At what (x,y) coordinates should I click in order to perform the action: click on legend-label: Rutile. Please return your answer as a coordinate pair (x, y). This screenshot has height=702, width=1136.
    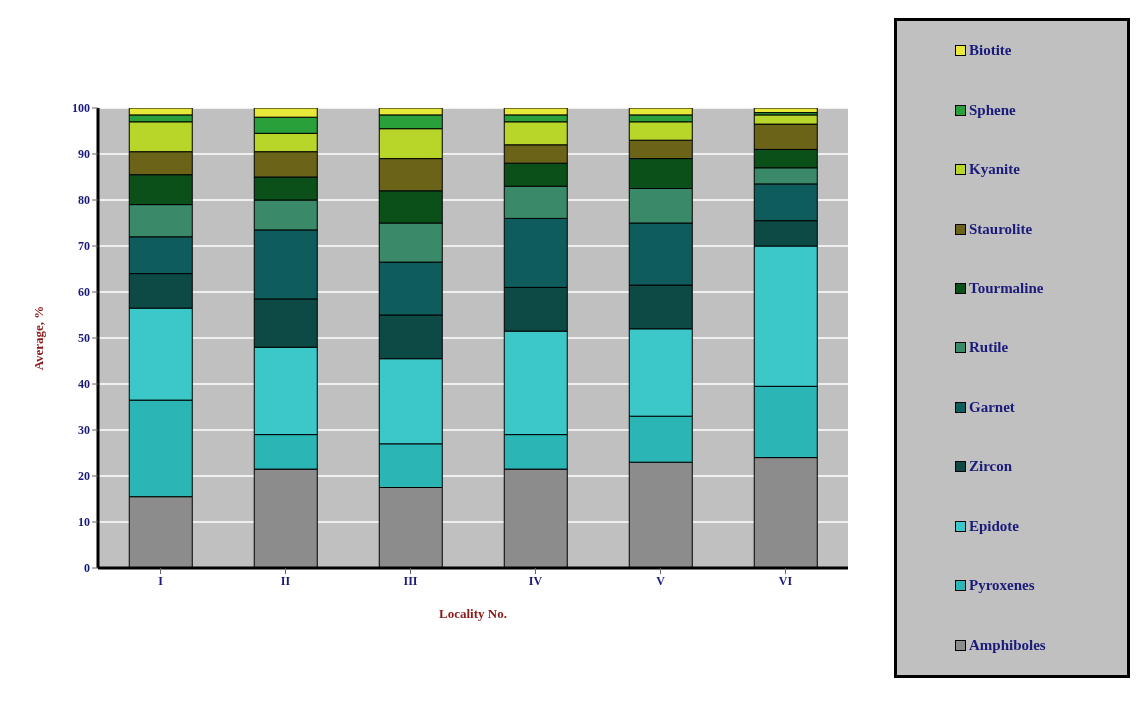
    Looking at the image, I should click on (989, 348).